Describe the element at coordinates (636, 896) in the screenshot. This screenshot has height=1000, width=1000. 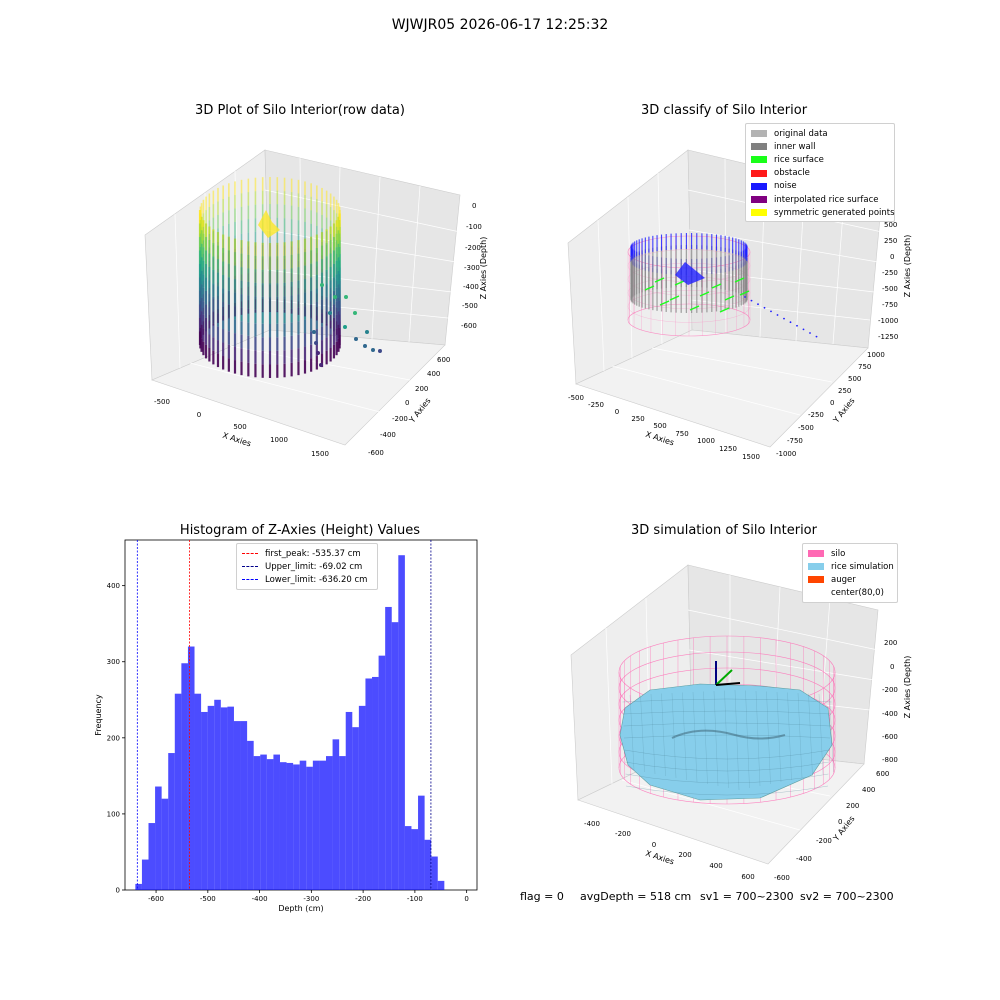
I see `footer-avg-depth: avgDepth = 518 cm` at that location.